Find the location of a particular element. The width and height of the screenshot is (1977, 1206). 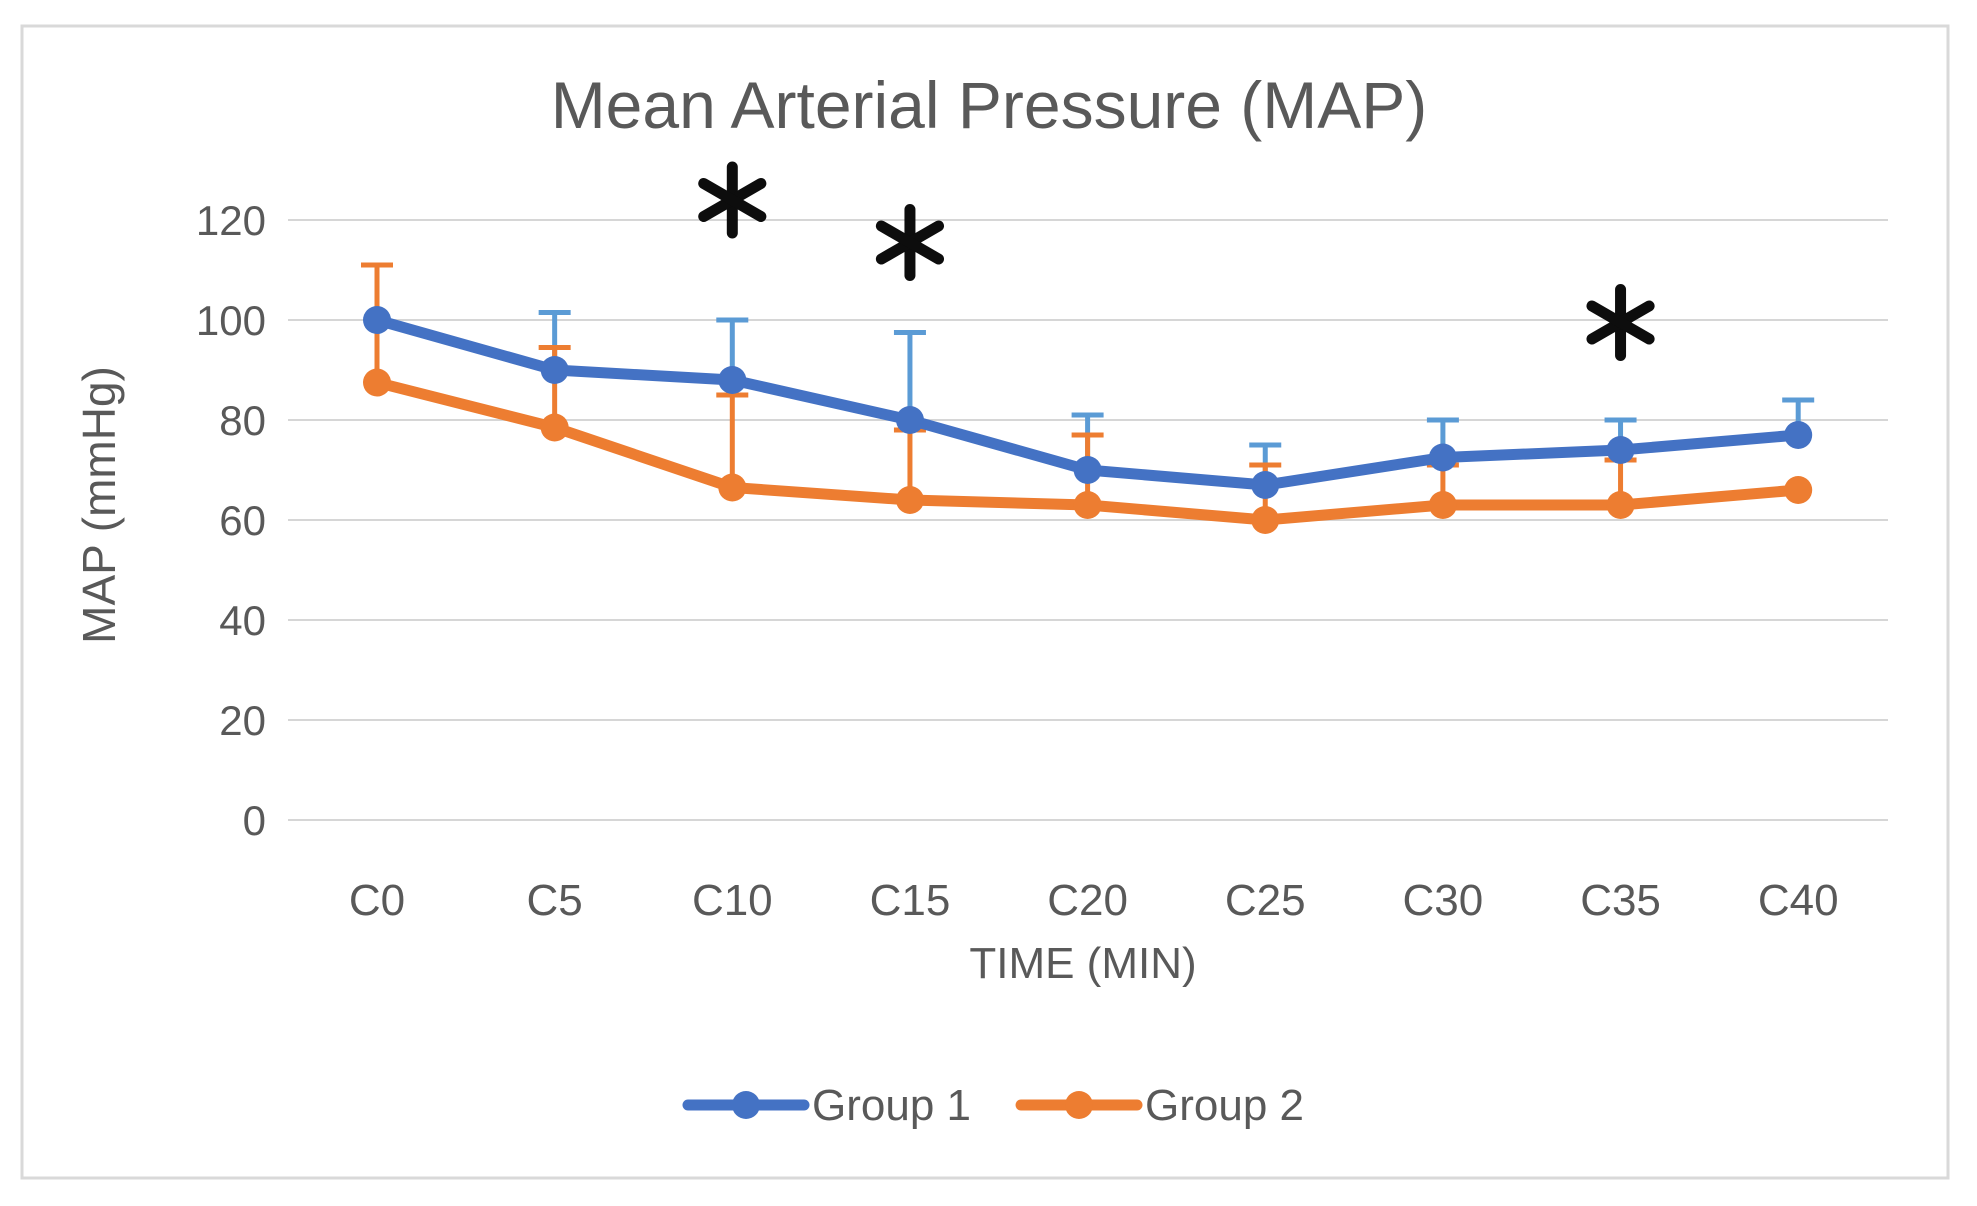

x-tick-label: C40 is located at coordinates (1798, 900).